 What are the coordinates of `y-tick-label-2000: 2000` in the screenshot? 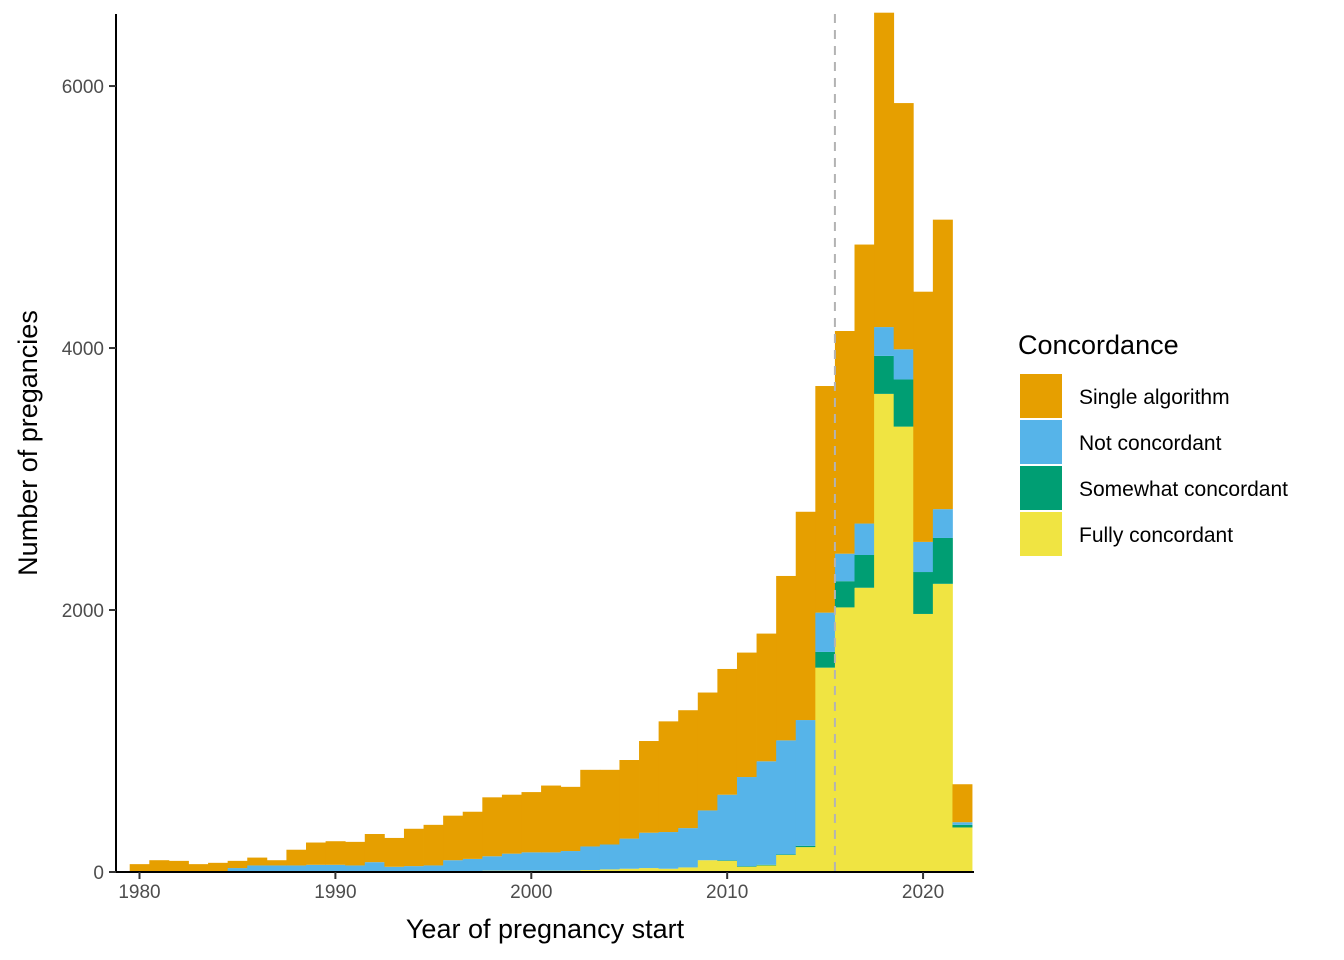 It's located at (83, 611).